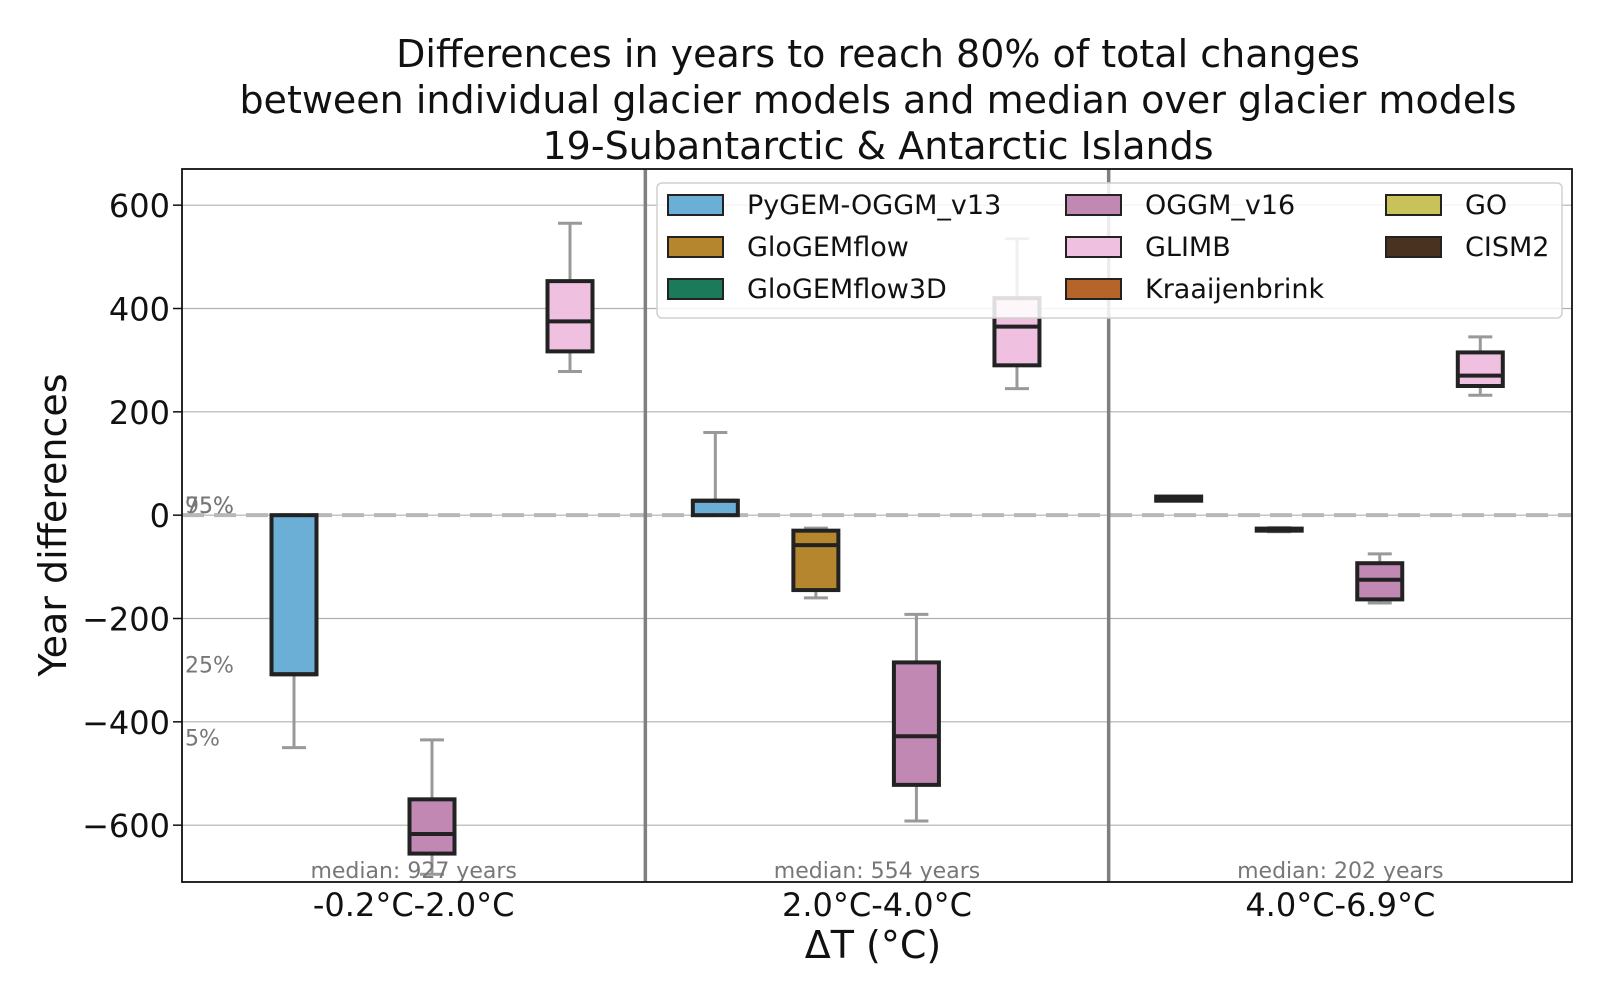 The height and width of the screenshot is (1000, 1600). What do you see at coordinates (53, 525) in the screenshot?
I see `y-axis-label: Year differences` at bounding box center [53, 525].